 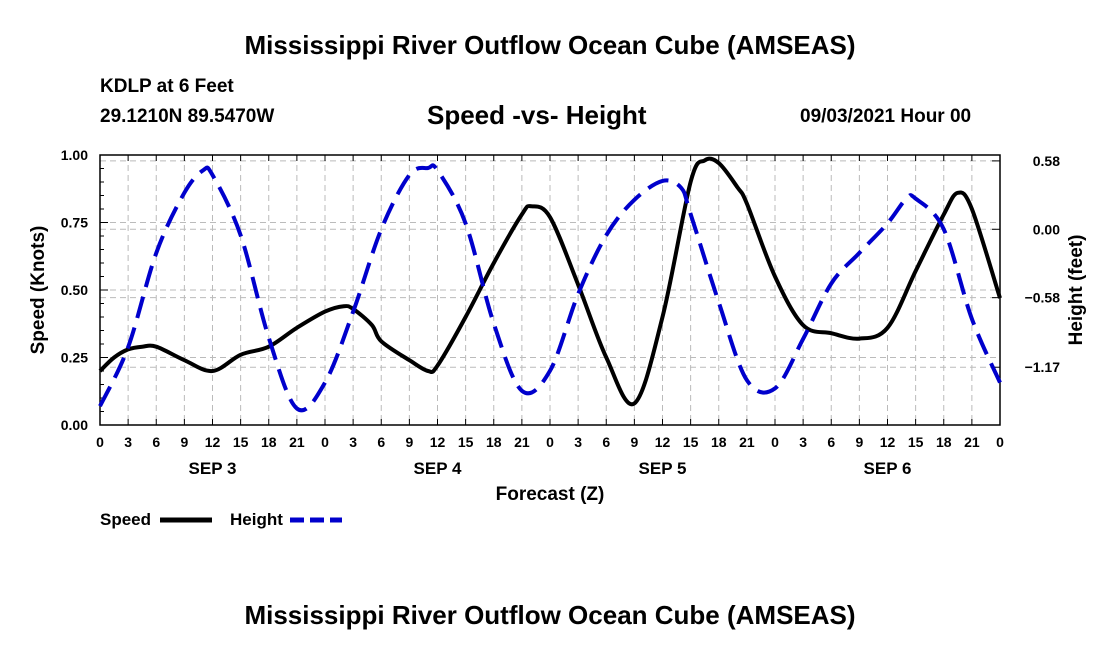 I want to click on datetime-label: 09/03/2021 Hour 00, so click(x=886, y=116).